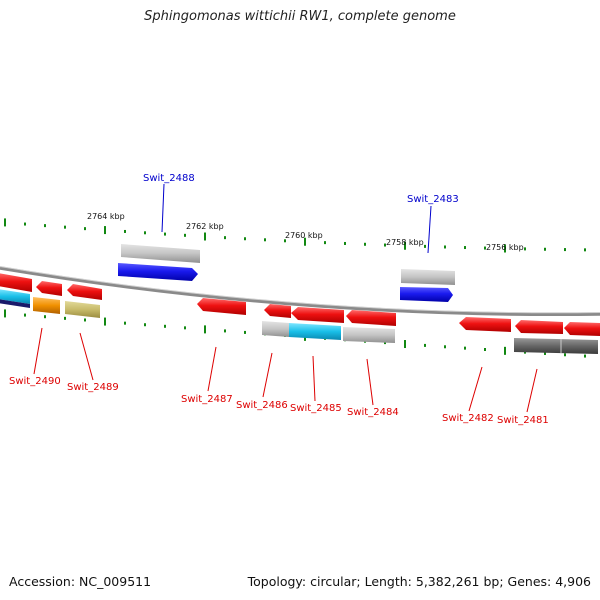 The height and width of the screenshot is (600, 600). Describe the element at coordinates (205, 226) in the screenshot. I see `kbp-label: 2762 kbp` at that location.